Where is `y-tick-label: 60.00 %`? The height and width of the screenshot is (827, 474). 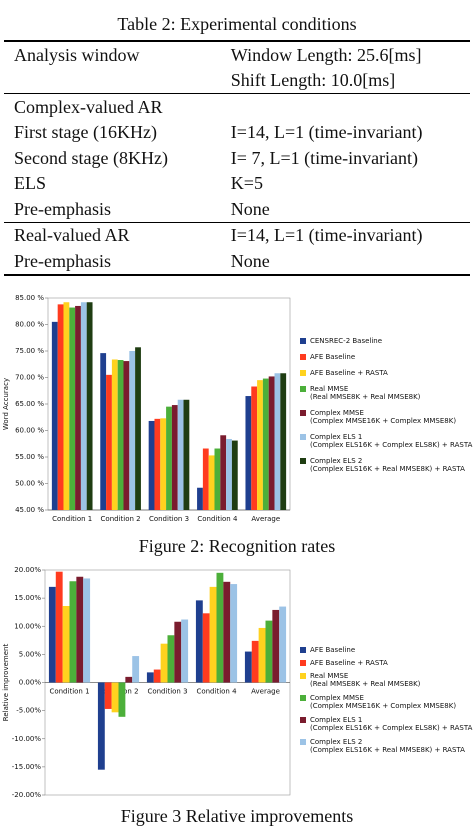 y-tick-label: 60.00 % is located at coordinates (29, 431).